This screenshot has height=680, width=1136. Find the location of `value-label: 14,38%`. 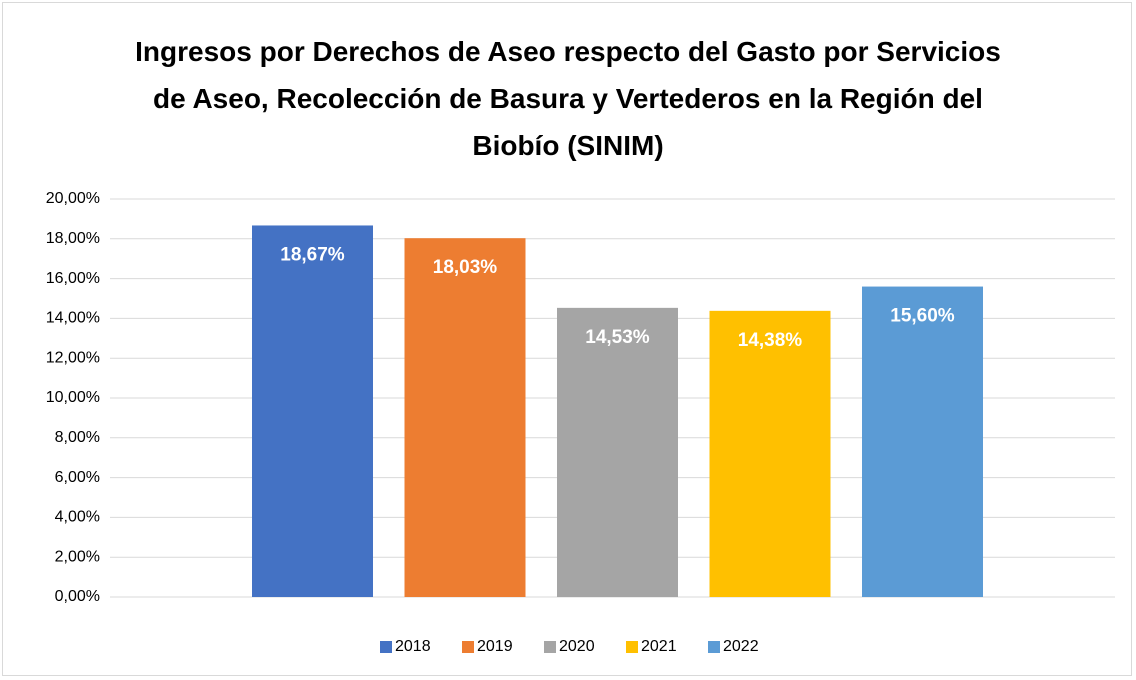

value-label: 14,38% is located at coordinates (770, 340).